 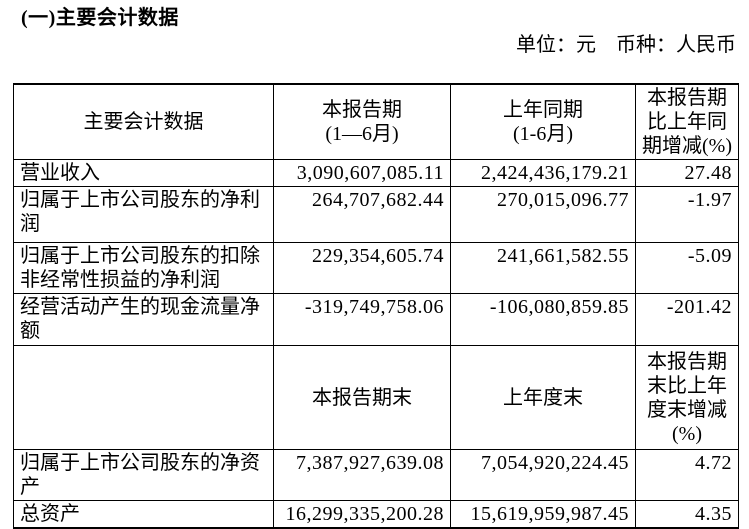 I want to click on row-current-value: 264,707,682.44, so click(x=362, y=214).